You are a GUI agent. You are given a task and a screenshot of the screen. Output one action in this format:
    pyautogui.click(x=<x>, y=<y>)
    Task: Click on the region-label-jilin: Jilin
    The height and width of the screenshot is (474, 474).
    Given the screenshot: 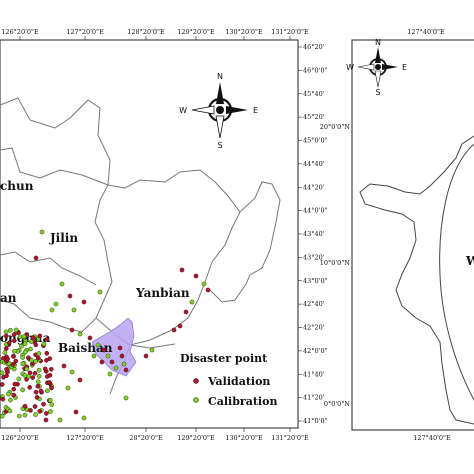 What is the action you would take?
    pyautogui.click(x=63, y=238)
    